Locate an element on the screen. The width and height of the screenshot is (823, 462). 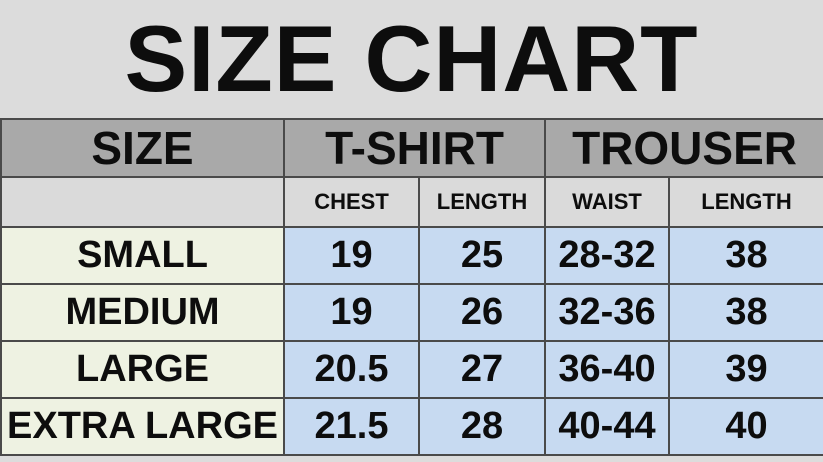
header-row: SIZE T-SHIRT TROUSER is located at coordinates (411, 148).